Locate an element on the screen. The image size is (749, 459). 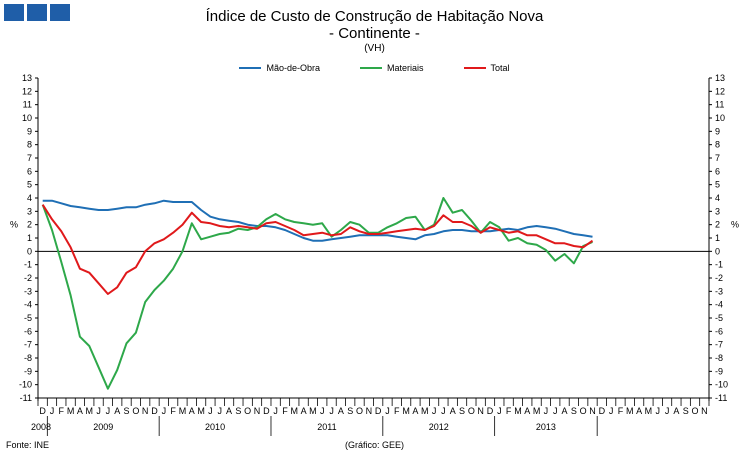
y-tick-label: -2 is located at coordinates (719, 278).